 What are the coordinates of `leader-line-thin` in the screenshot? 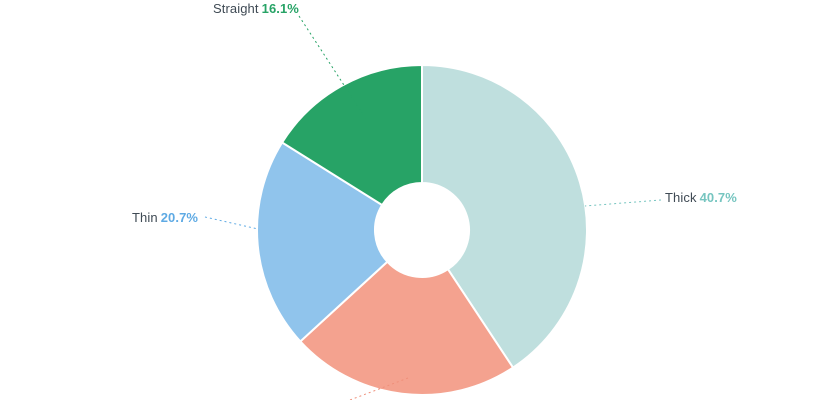 It's located at (231, 223).